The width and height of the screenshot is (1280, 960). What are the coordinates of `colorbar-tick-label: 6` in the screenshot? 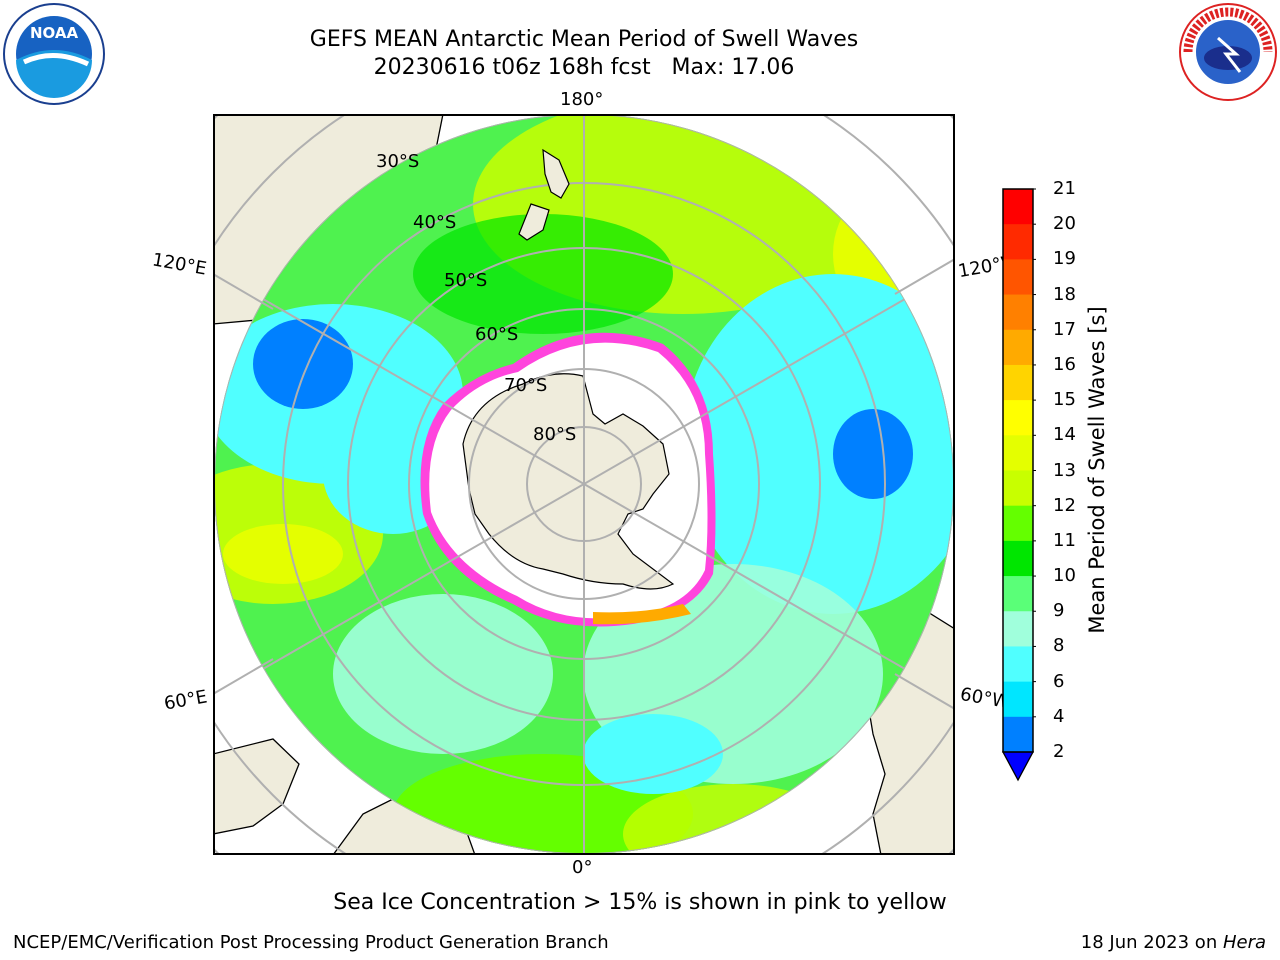 It's located at (1059, 681).